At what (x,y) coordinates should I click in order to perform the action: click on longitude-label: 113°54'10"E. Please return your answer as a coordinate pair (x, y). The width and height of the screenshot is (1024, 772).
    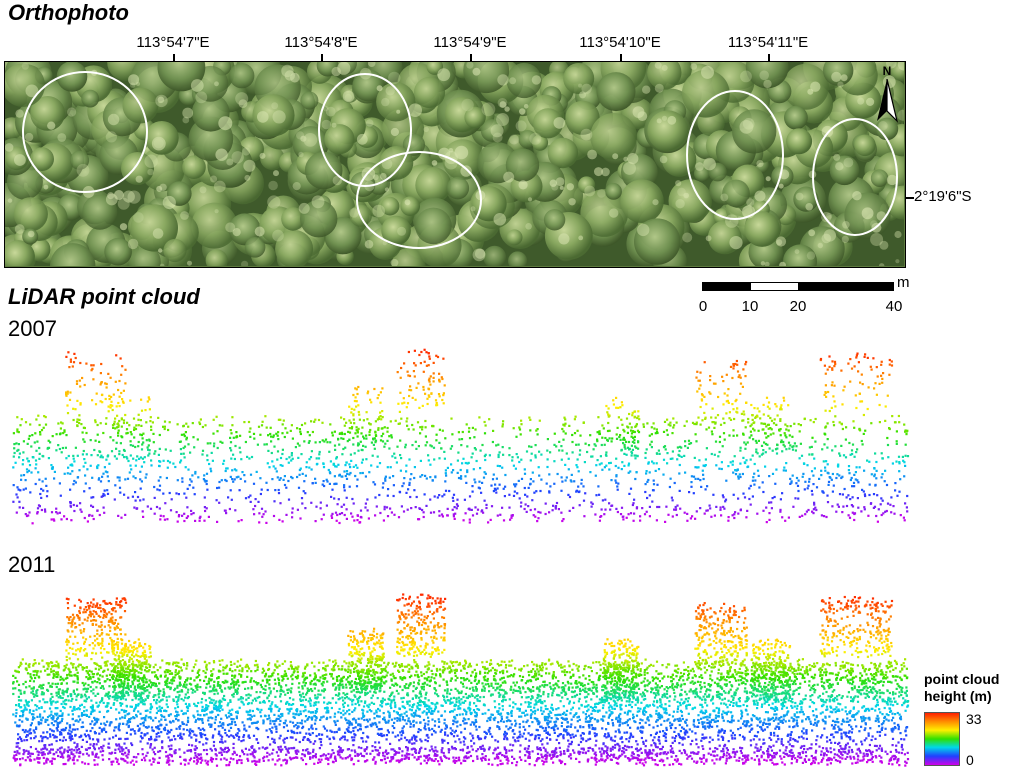
    Looking at the image, I should click on (620, 42).